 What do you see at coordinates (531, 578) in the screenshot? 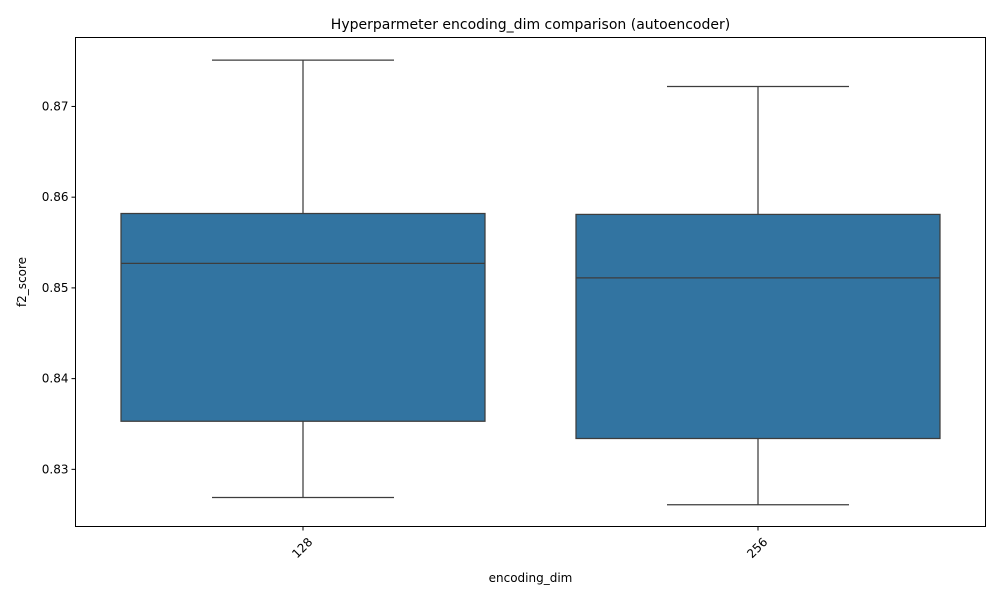
I see `x-axis-label: encoding_dim` at bounding box center [531, 578].